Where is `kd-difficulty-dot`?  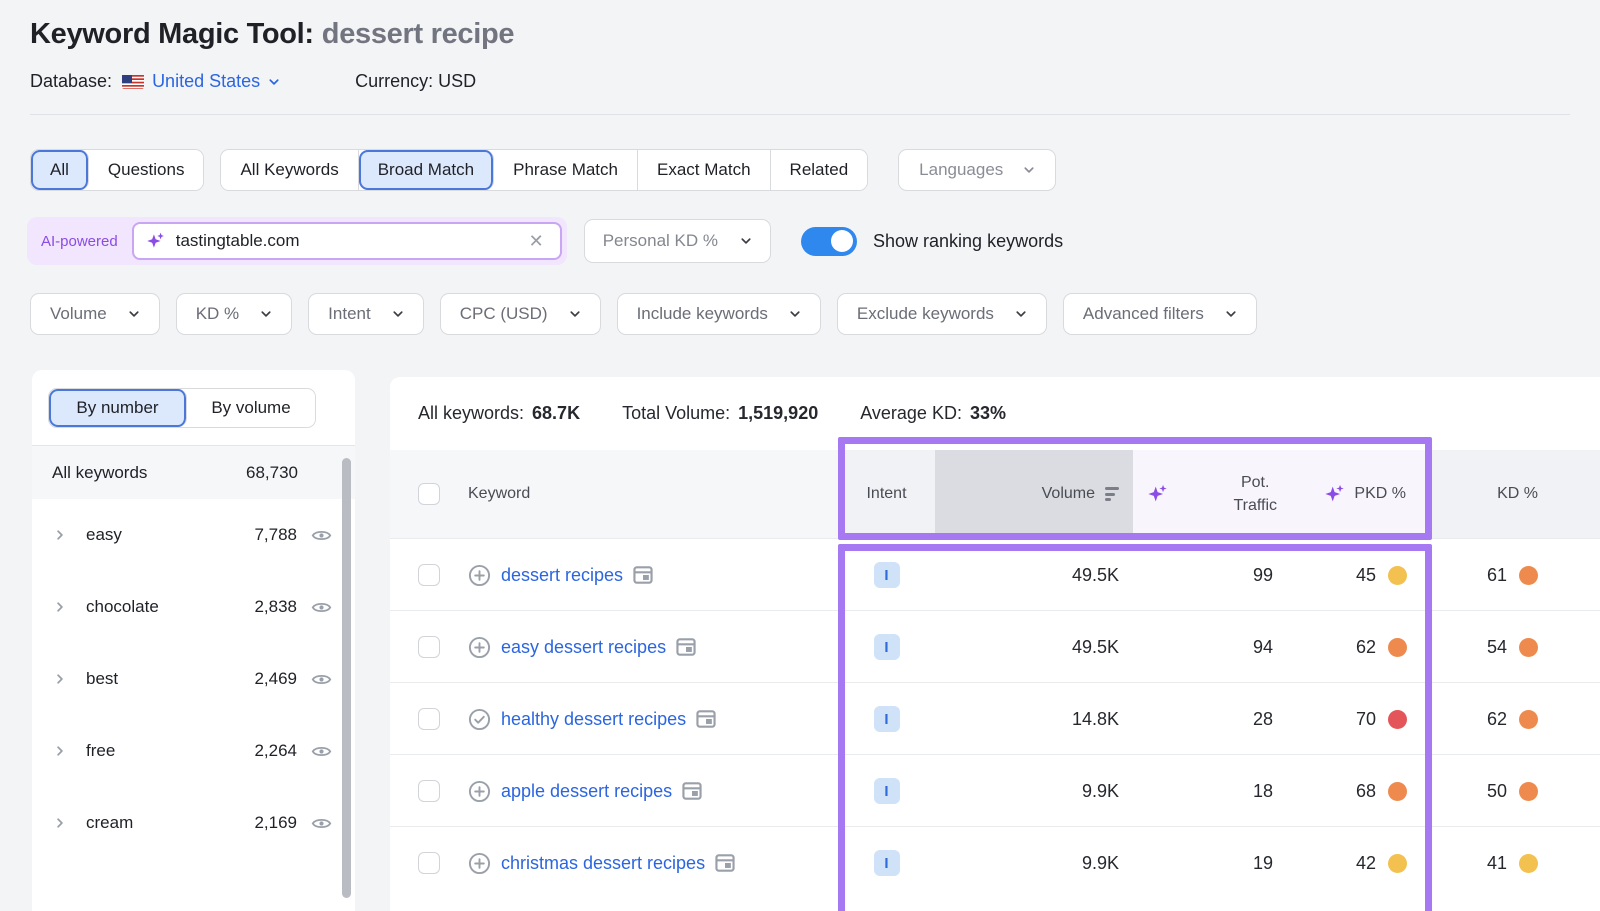 kd-difficulty-dot is located at coordinates (1528, 647).